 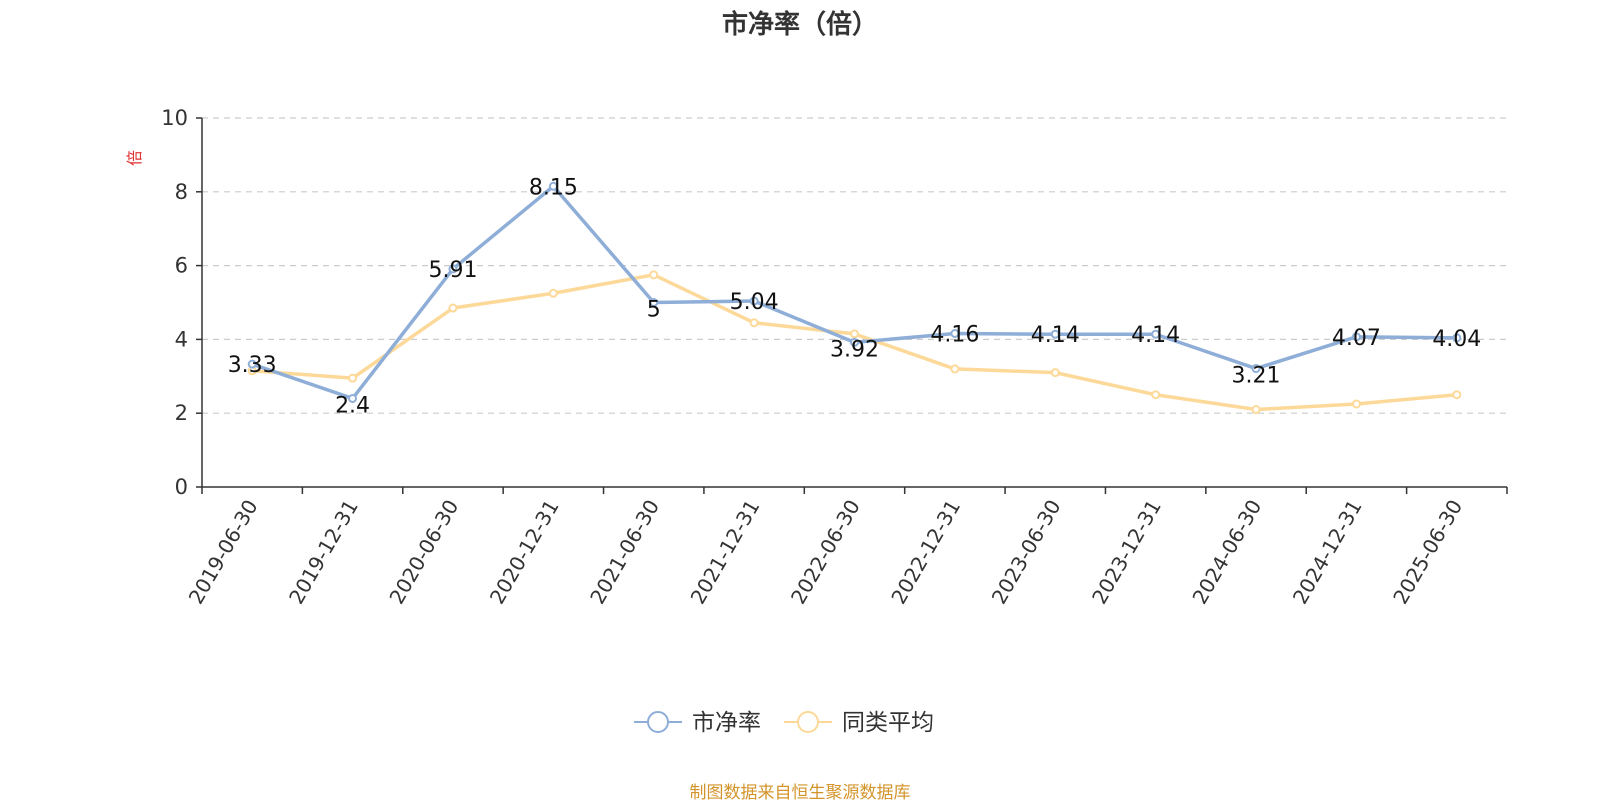 What do you see at coordinates (524, 552) in the screenshot?
I see `x-tick-label: 2020-12-31` at bounding box center [524, 552].